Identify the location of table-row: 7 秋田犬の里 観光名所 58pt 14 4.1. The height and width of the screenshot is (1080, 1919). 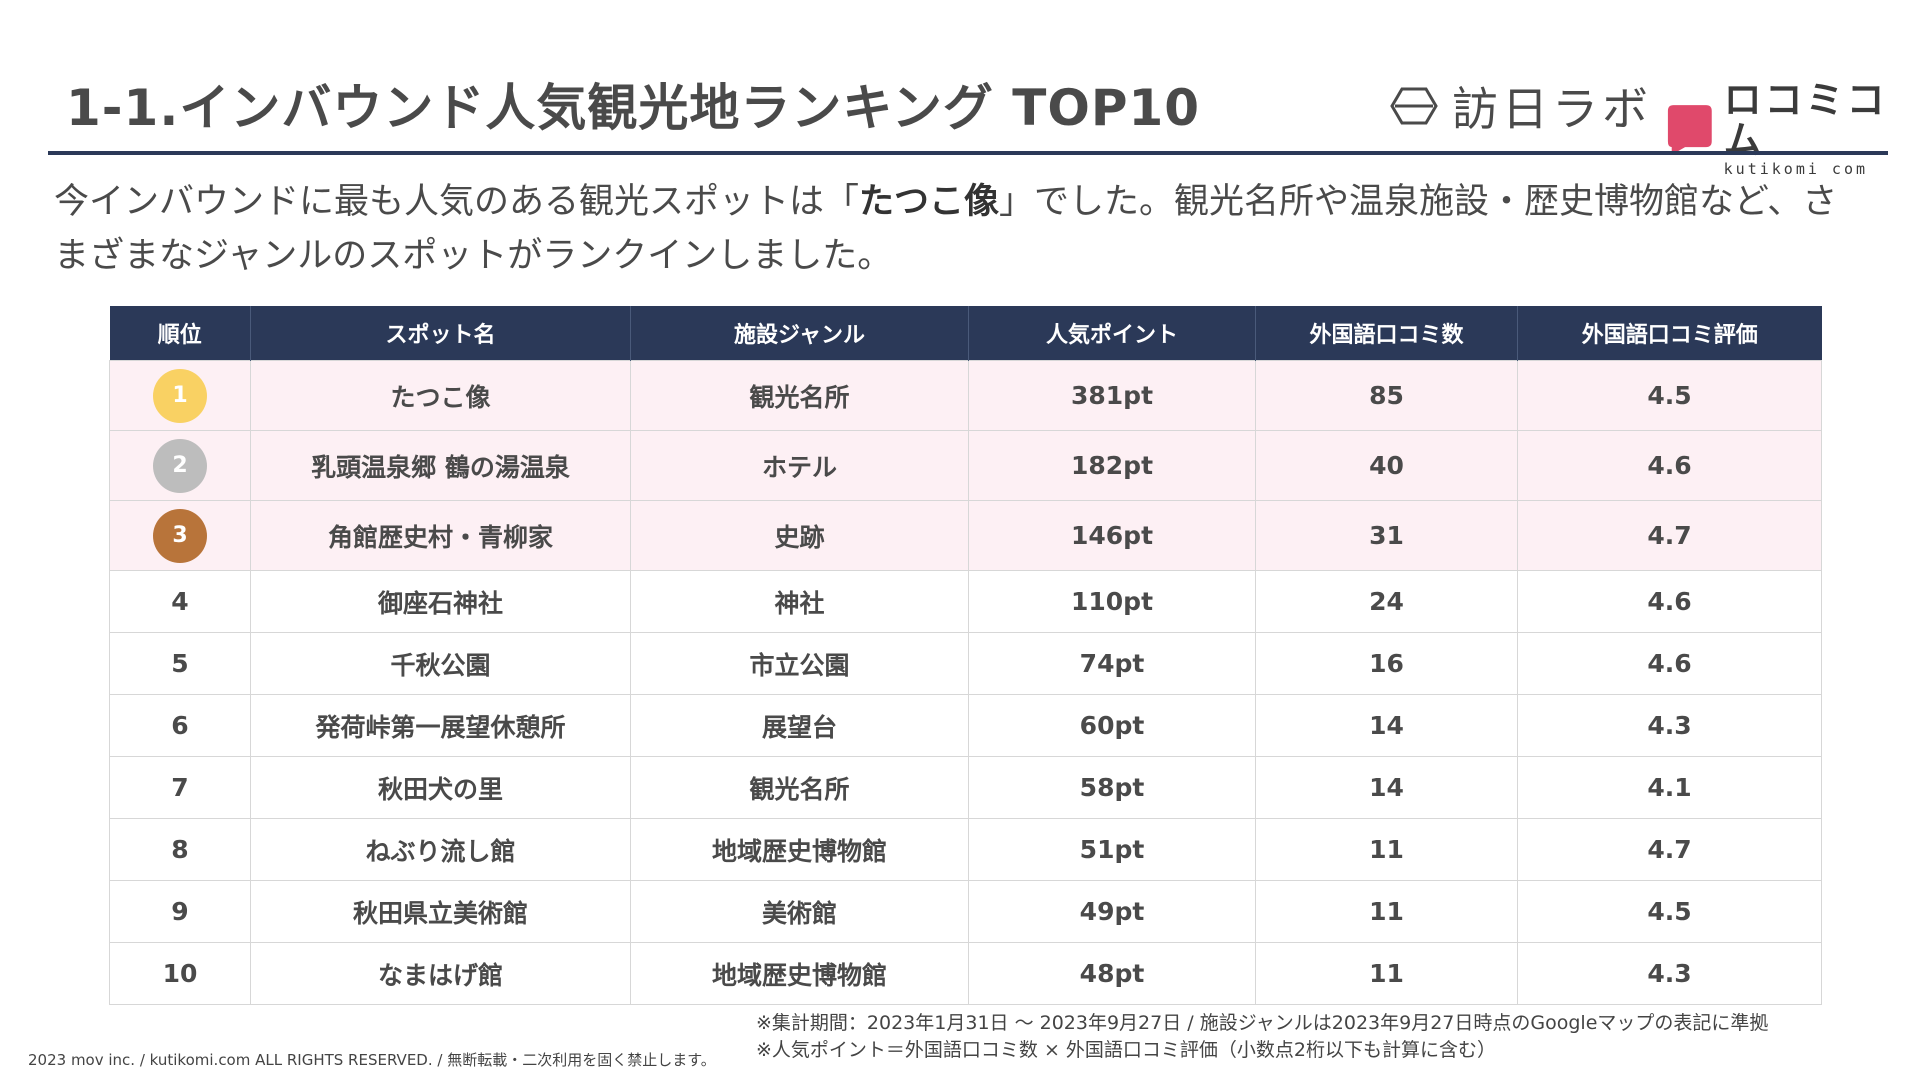
(965, 787).